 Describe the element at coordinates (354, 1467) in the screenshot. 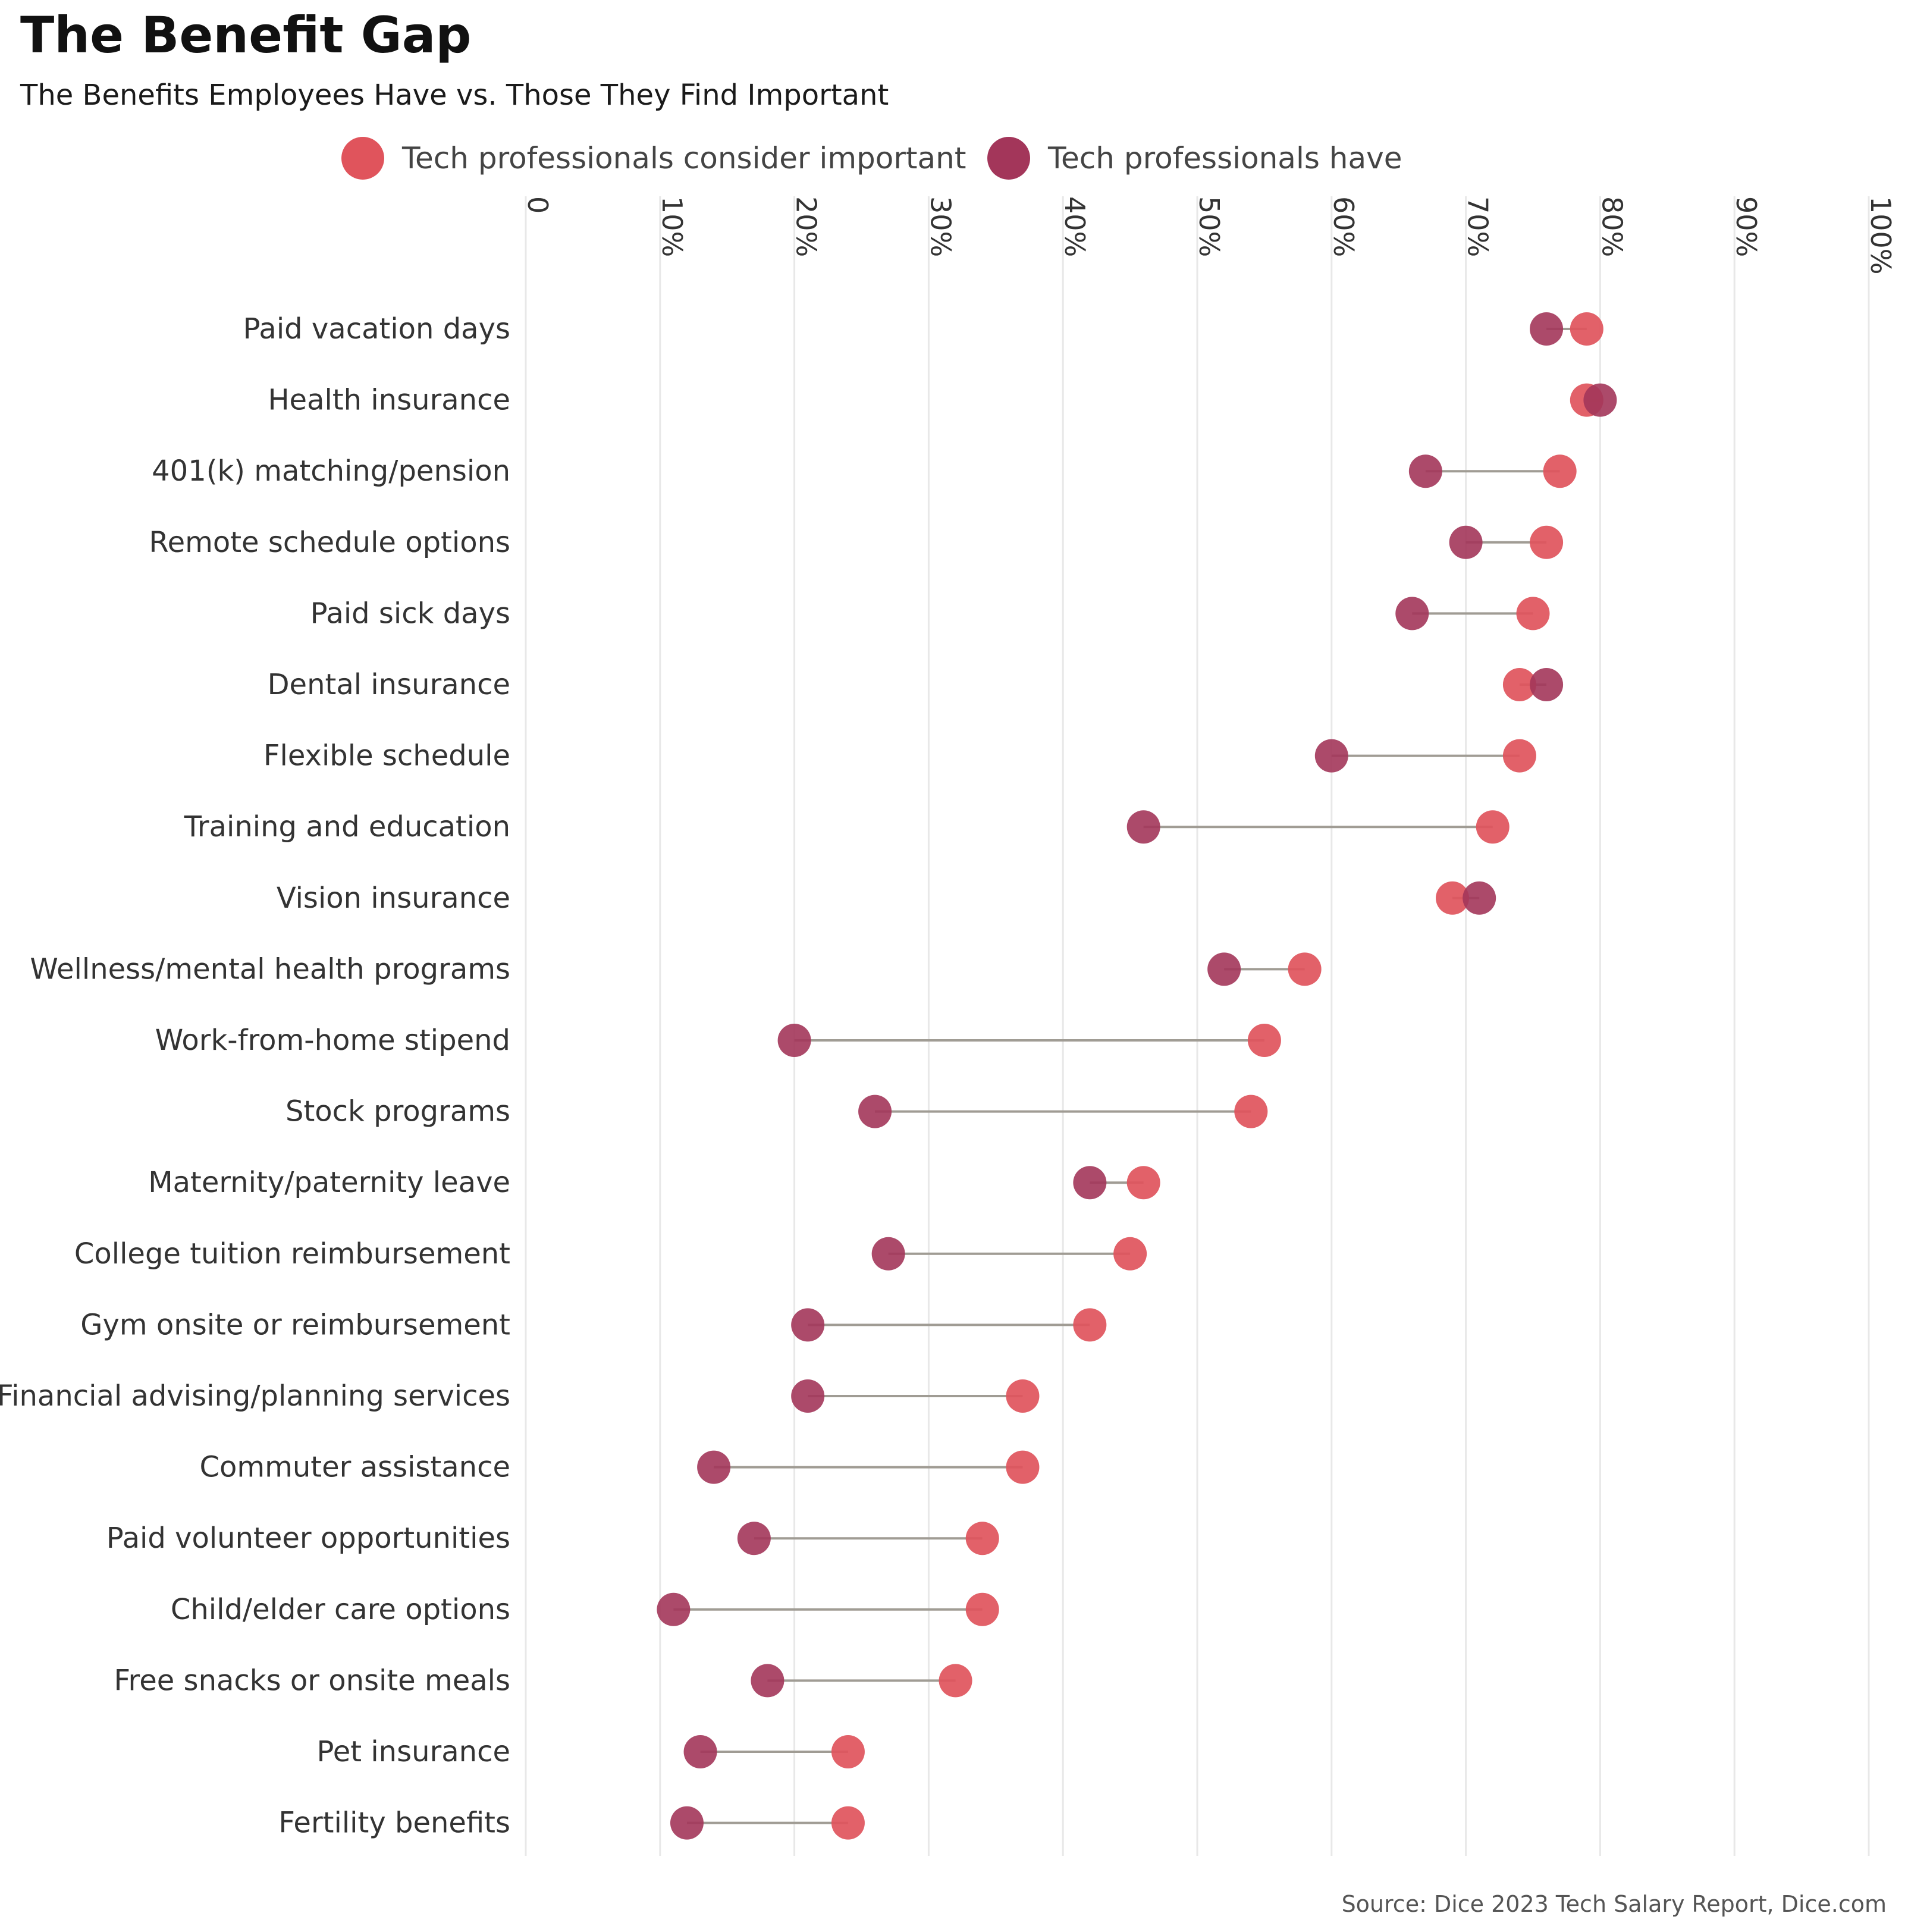

I see `category-label: Commuter assistance` at that location.